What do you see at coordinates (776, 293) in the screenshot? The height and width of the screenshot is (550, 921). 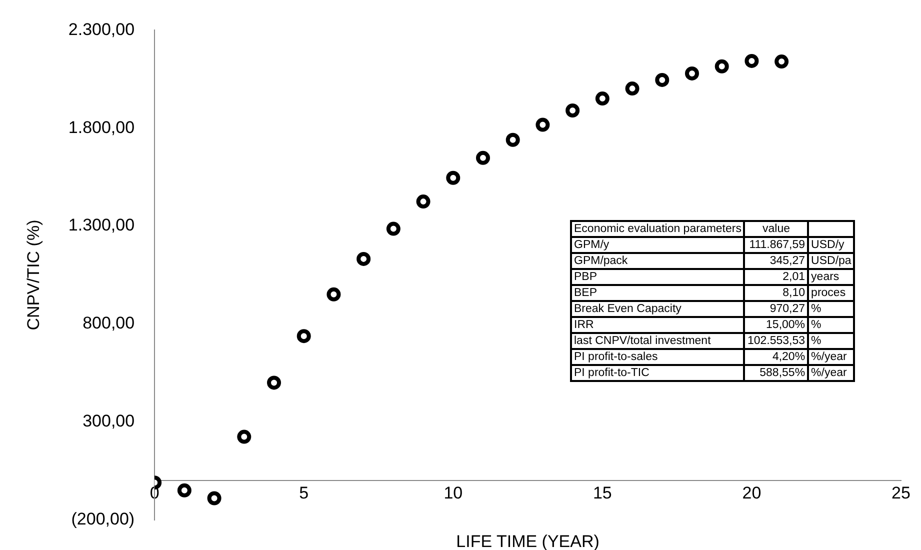 I see `annotation: 8,10` at bounding box center [776, 293].